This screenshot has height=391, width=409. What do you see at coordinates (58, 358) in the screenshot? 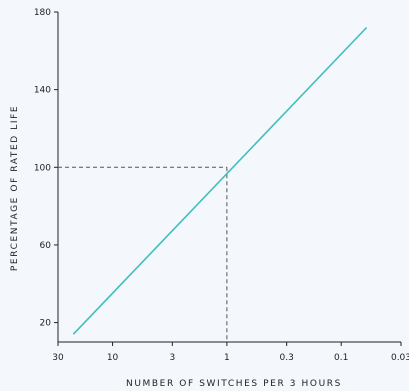
I see `x-tick-label: 30` at bounding box center [58, 358].